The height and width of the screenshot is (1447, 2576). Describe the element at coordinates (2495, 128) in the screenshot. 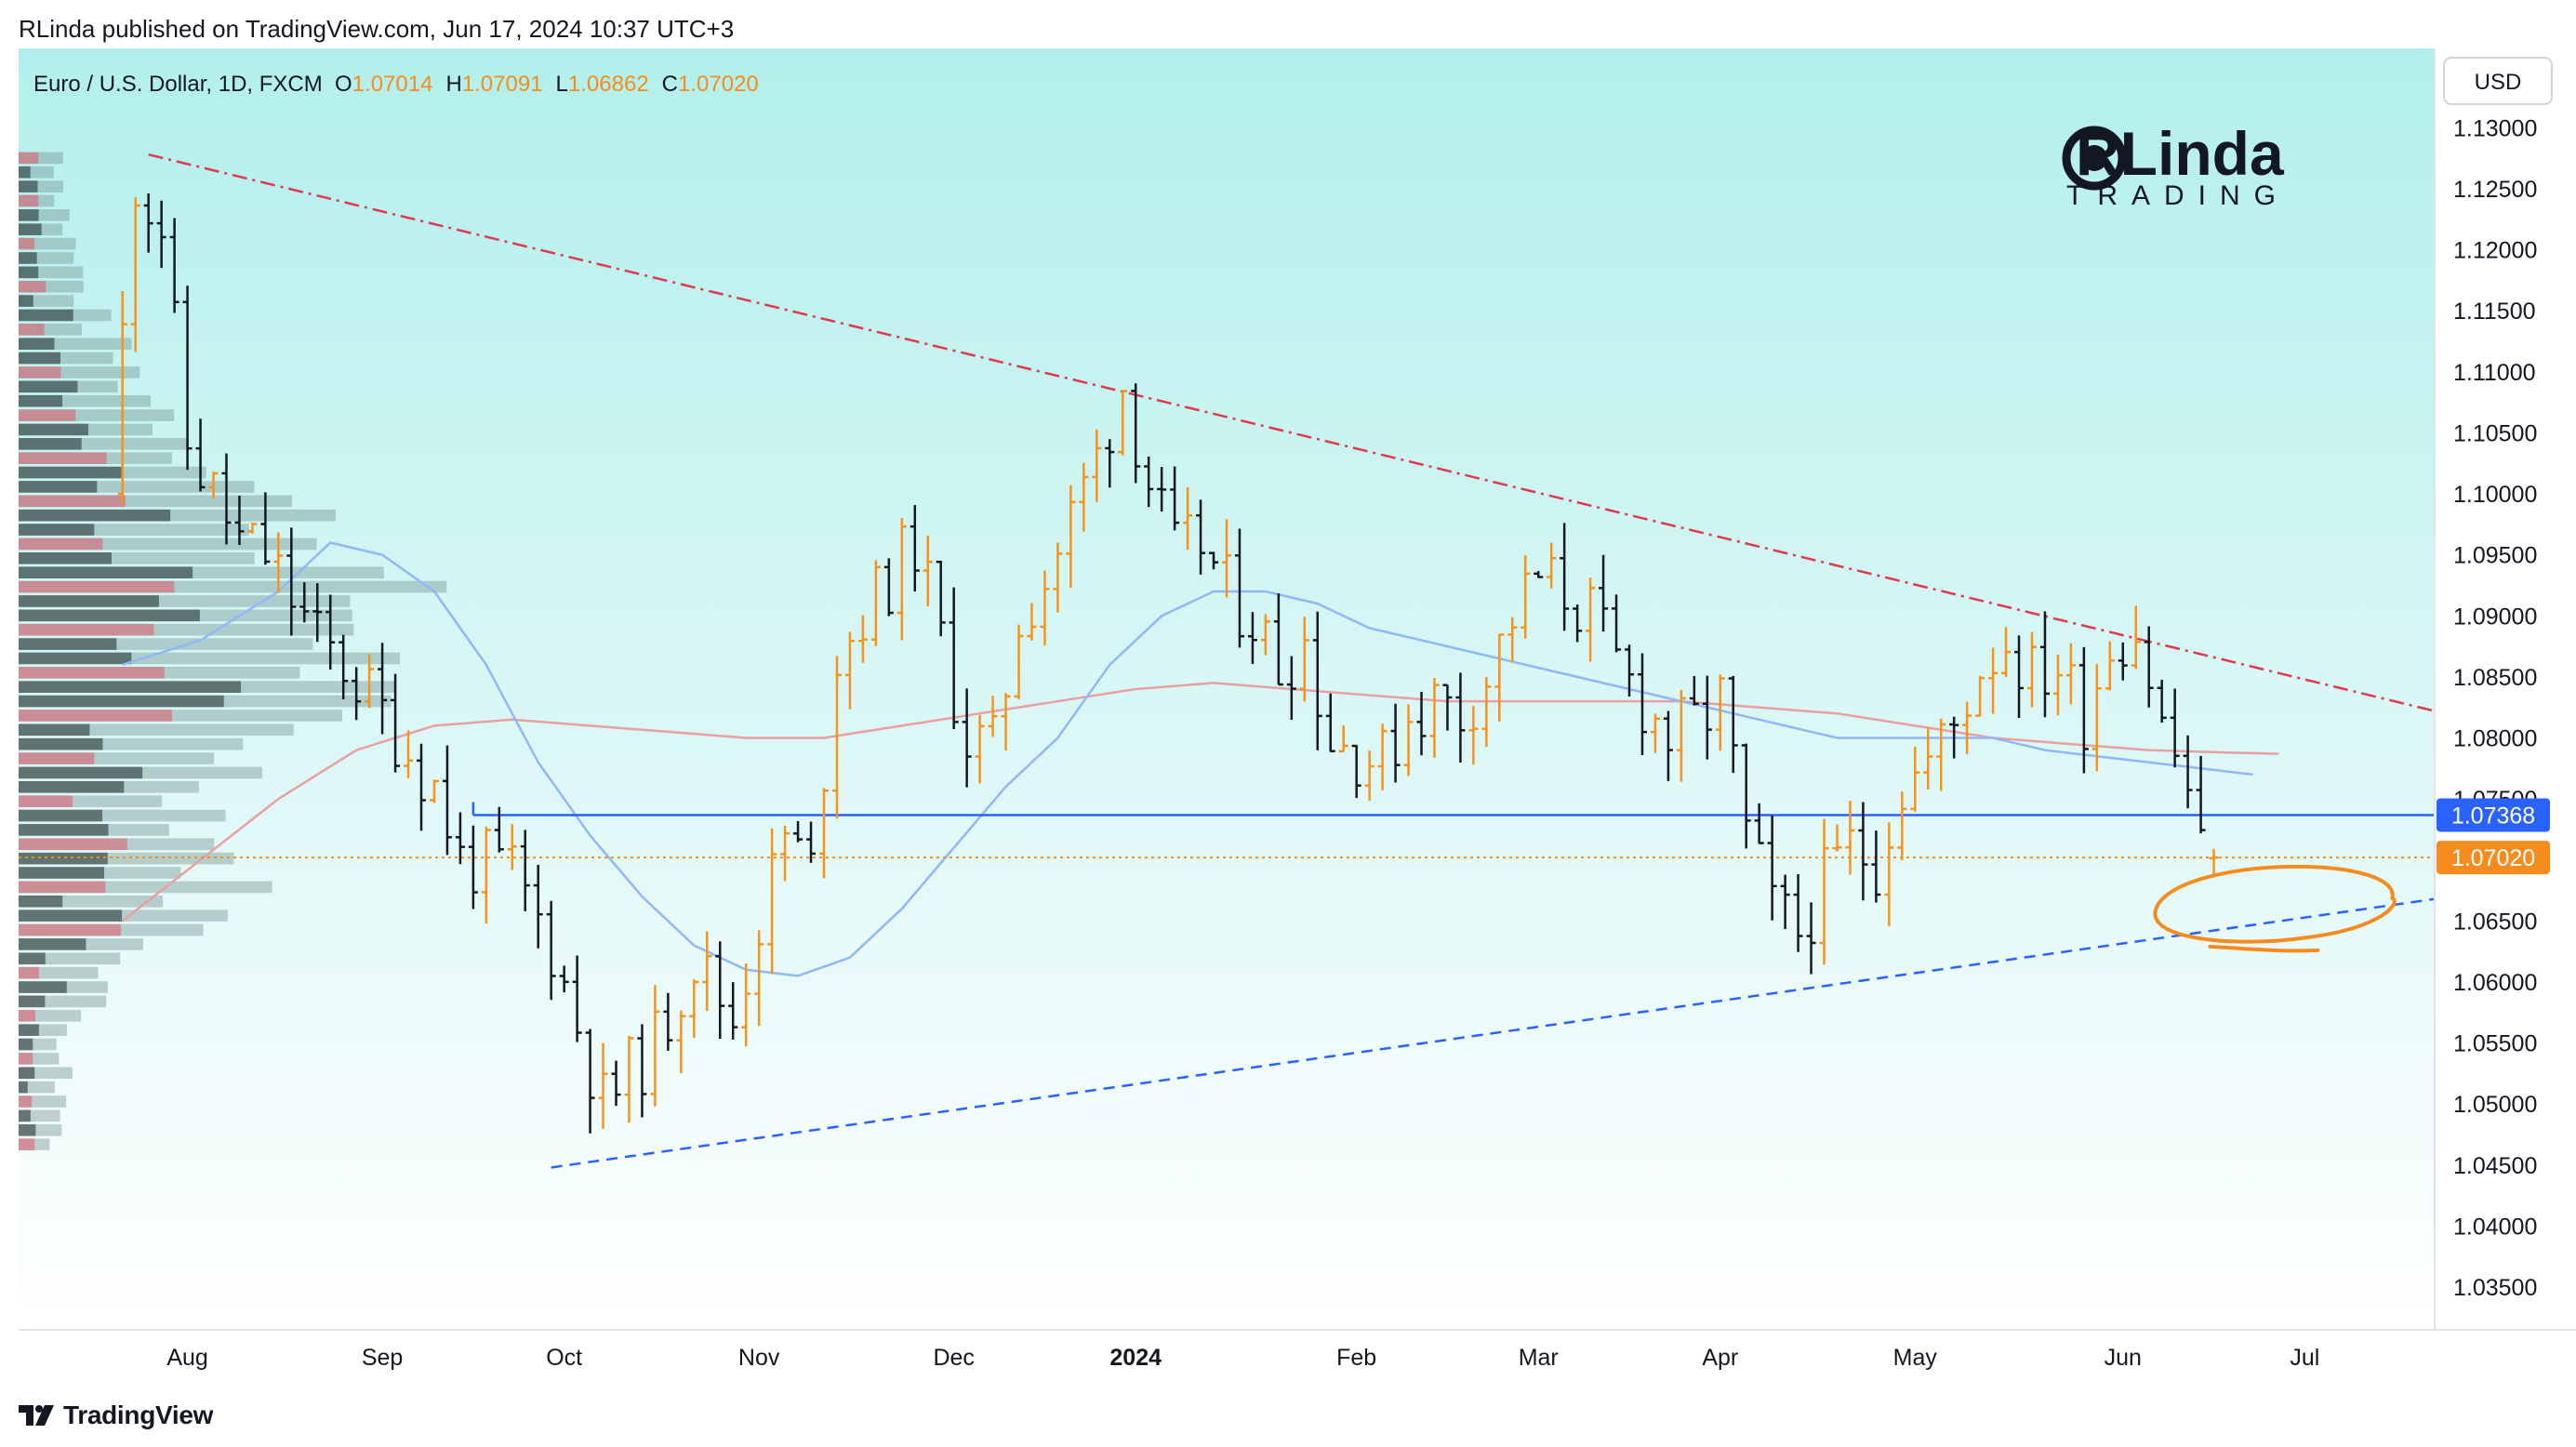

I see `price-tick: 1.13000` at that location.